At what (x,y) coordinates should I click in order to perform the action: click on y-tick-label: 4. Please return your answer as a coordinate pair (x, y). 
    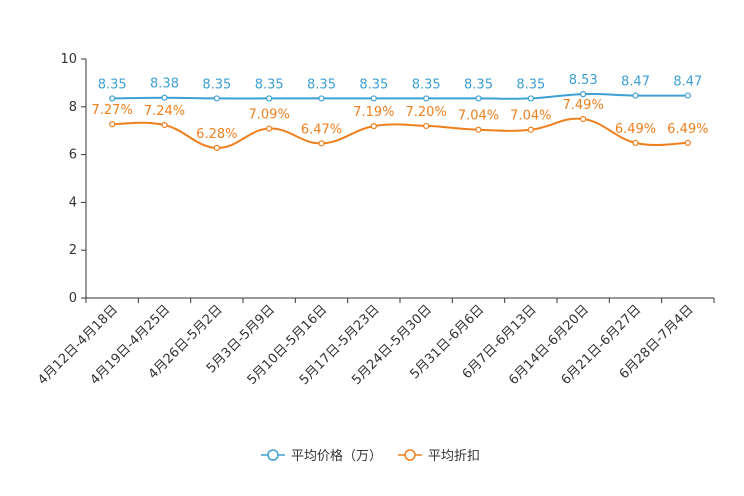
    Looking at the image, I should click on (73, 202).